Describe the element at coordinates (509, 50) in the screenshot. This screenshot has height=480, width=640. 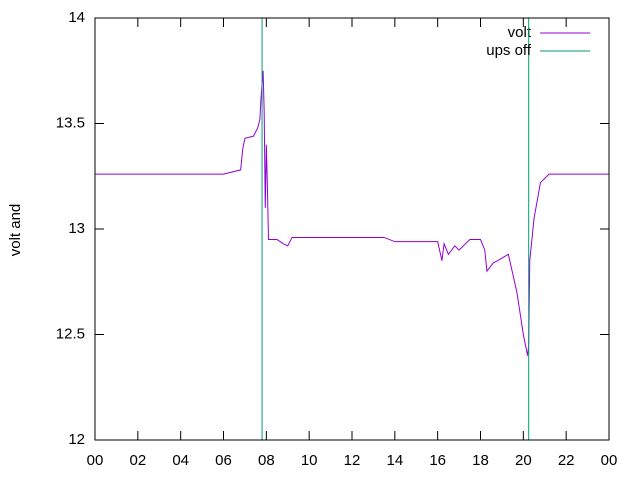
I see `legend-label: ups off` at that location.